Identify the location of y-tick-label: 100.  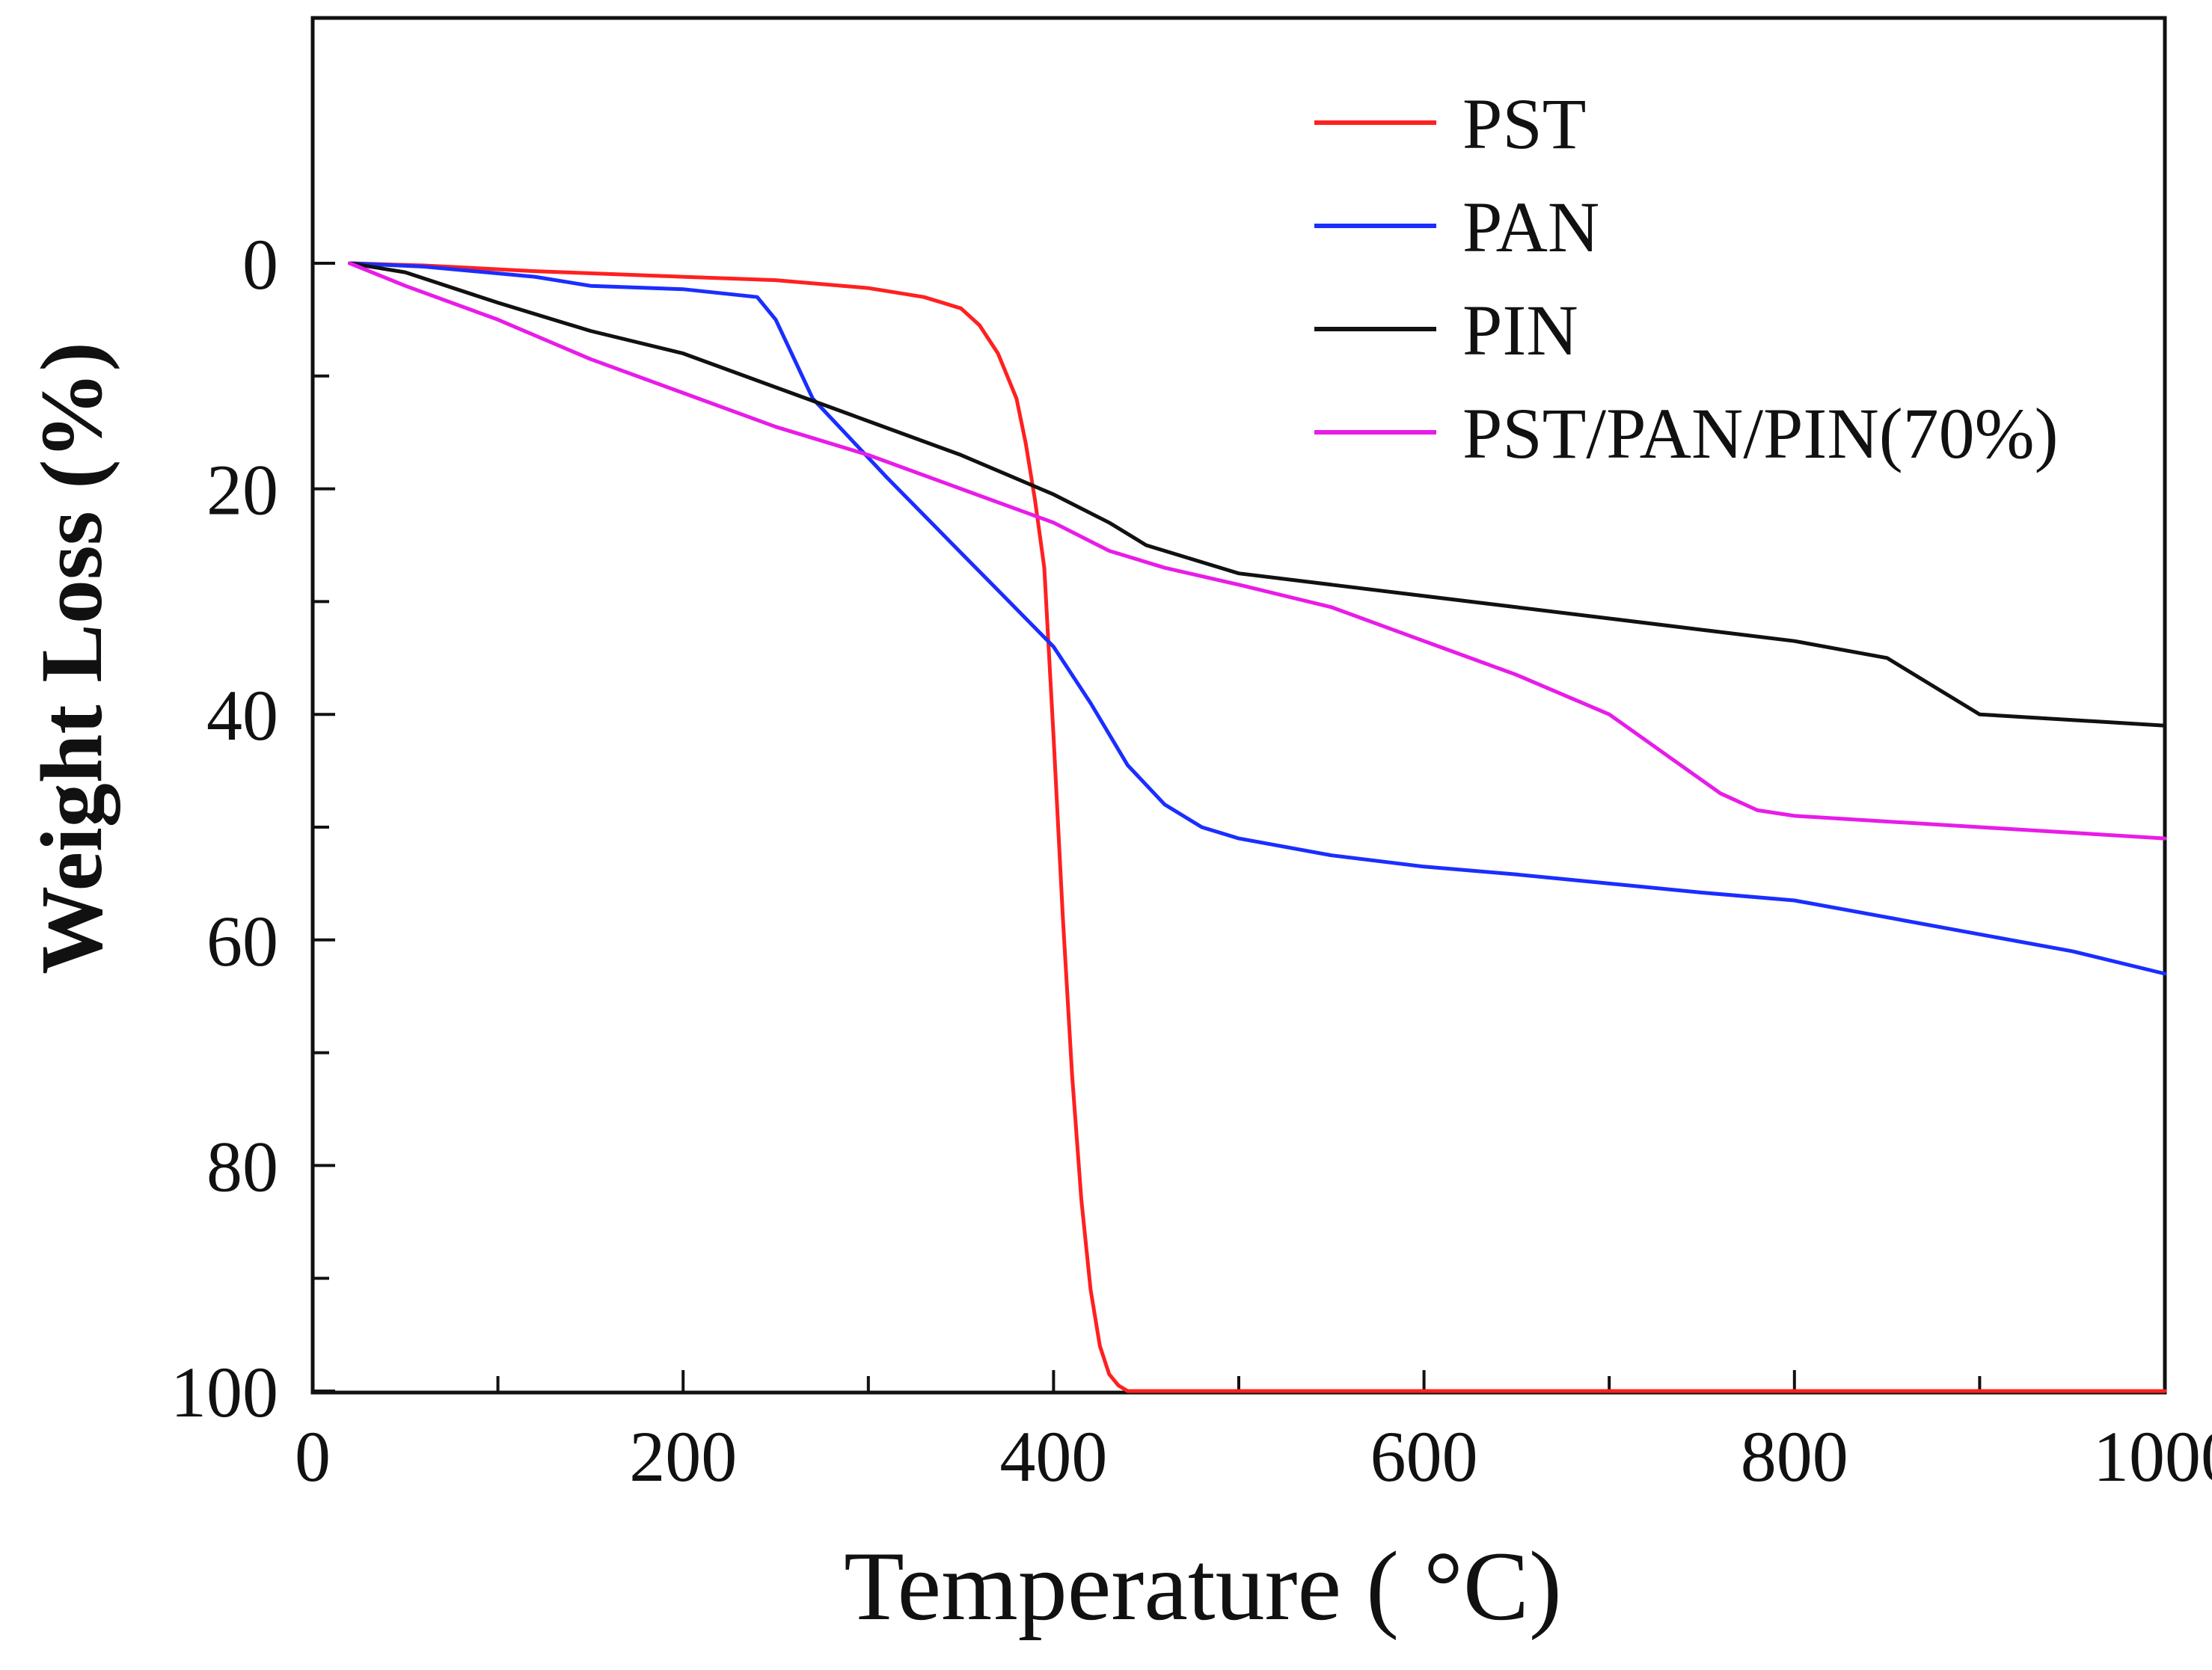
(224, 1392).